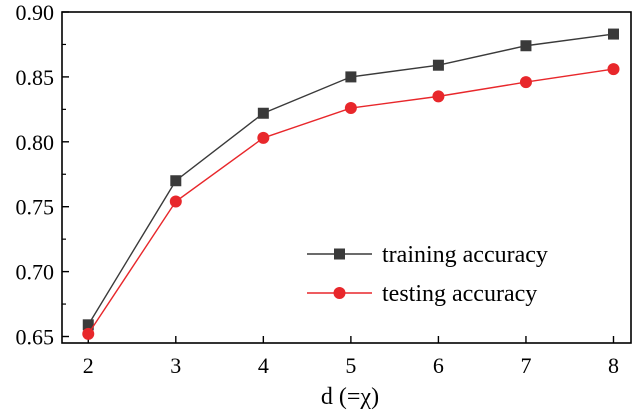 The width and height of the screenshot is (640, 411). I want to click on y-tick-label: 0.85, so click(35, 77).